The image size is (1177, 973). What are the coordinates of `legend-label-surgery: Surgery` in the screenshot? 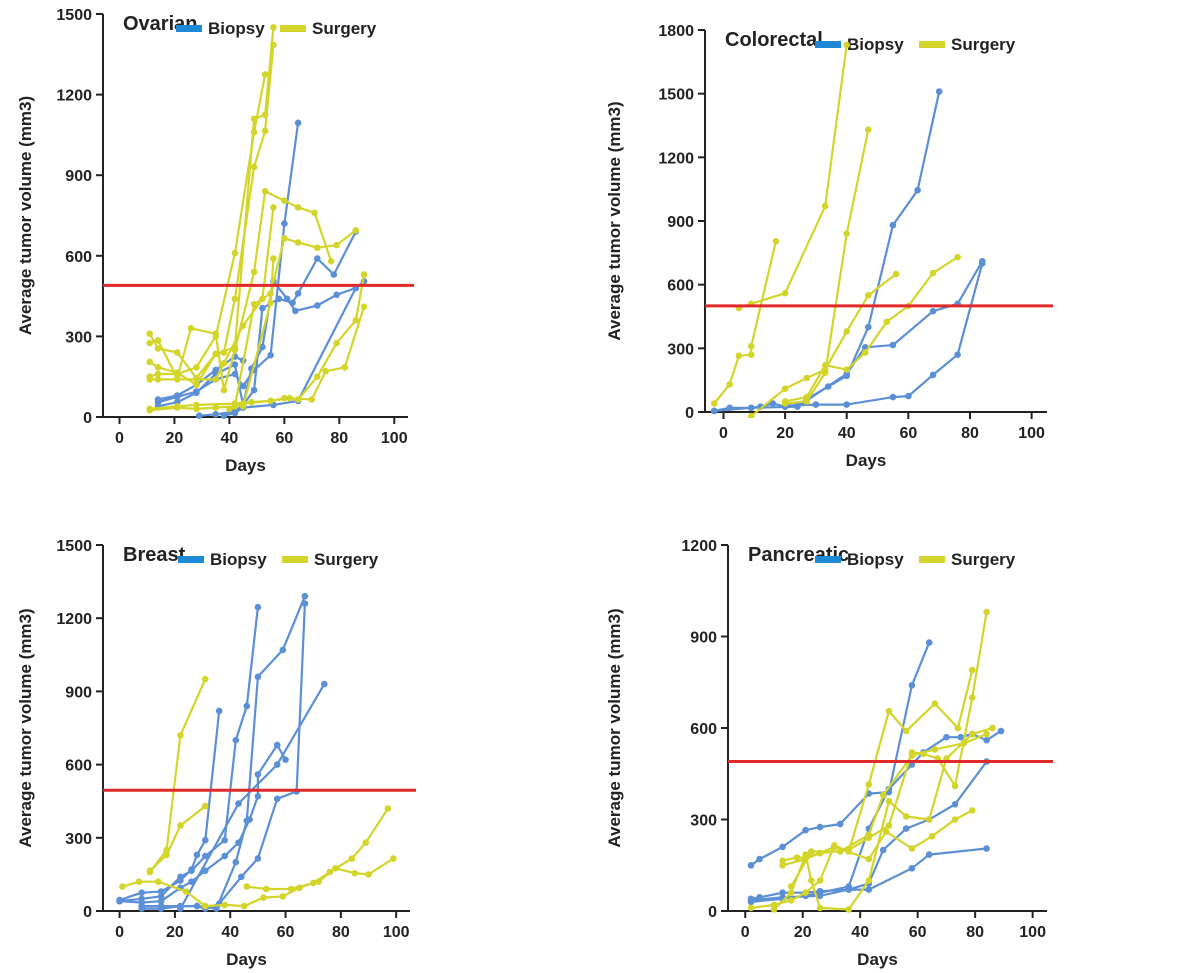 It's located at (983, 44).